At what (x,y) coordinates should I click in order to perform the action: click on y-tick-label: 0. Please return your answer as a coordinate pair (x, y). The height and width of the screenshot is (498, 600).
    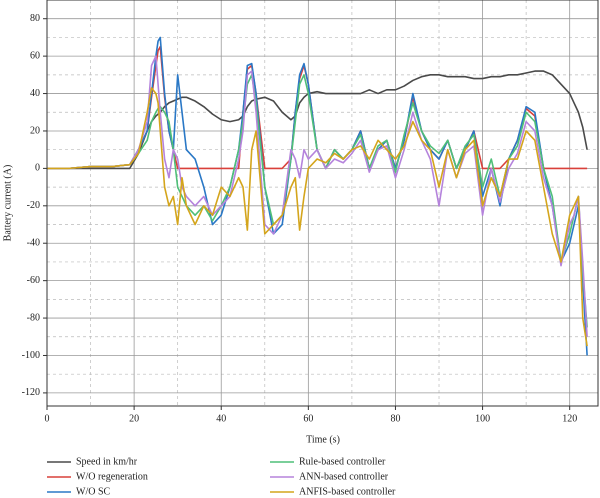
    Looking at the image, I should click on (37, 168).